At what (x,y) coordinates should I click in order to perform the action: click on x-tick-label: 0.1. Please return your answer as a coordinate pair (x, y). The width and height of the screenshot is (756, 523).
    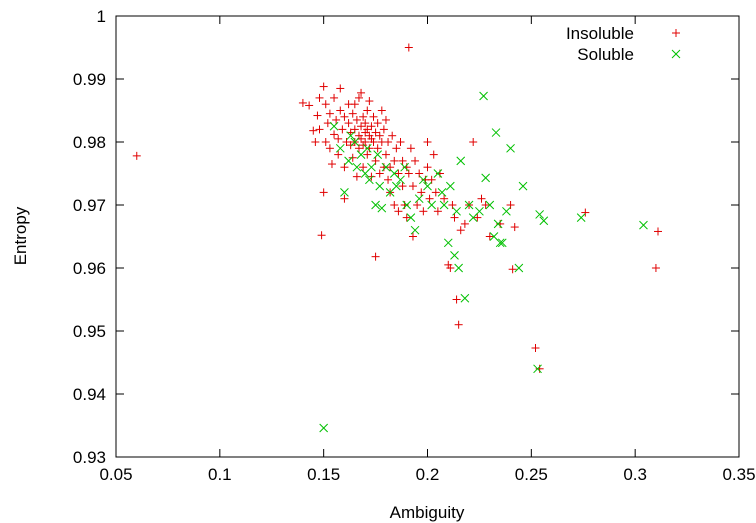
    Looking at the image, I should click on (220, 474).